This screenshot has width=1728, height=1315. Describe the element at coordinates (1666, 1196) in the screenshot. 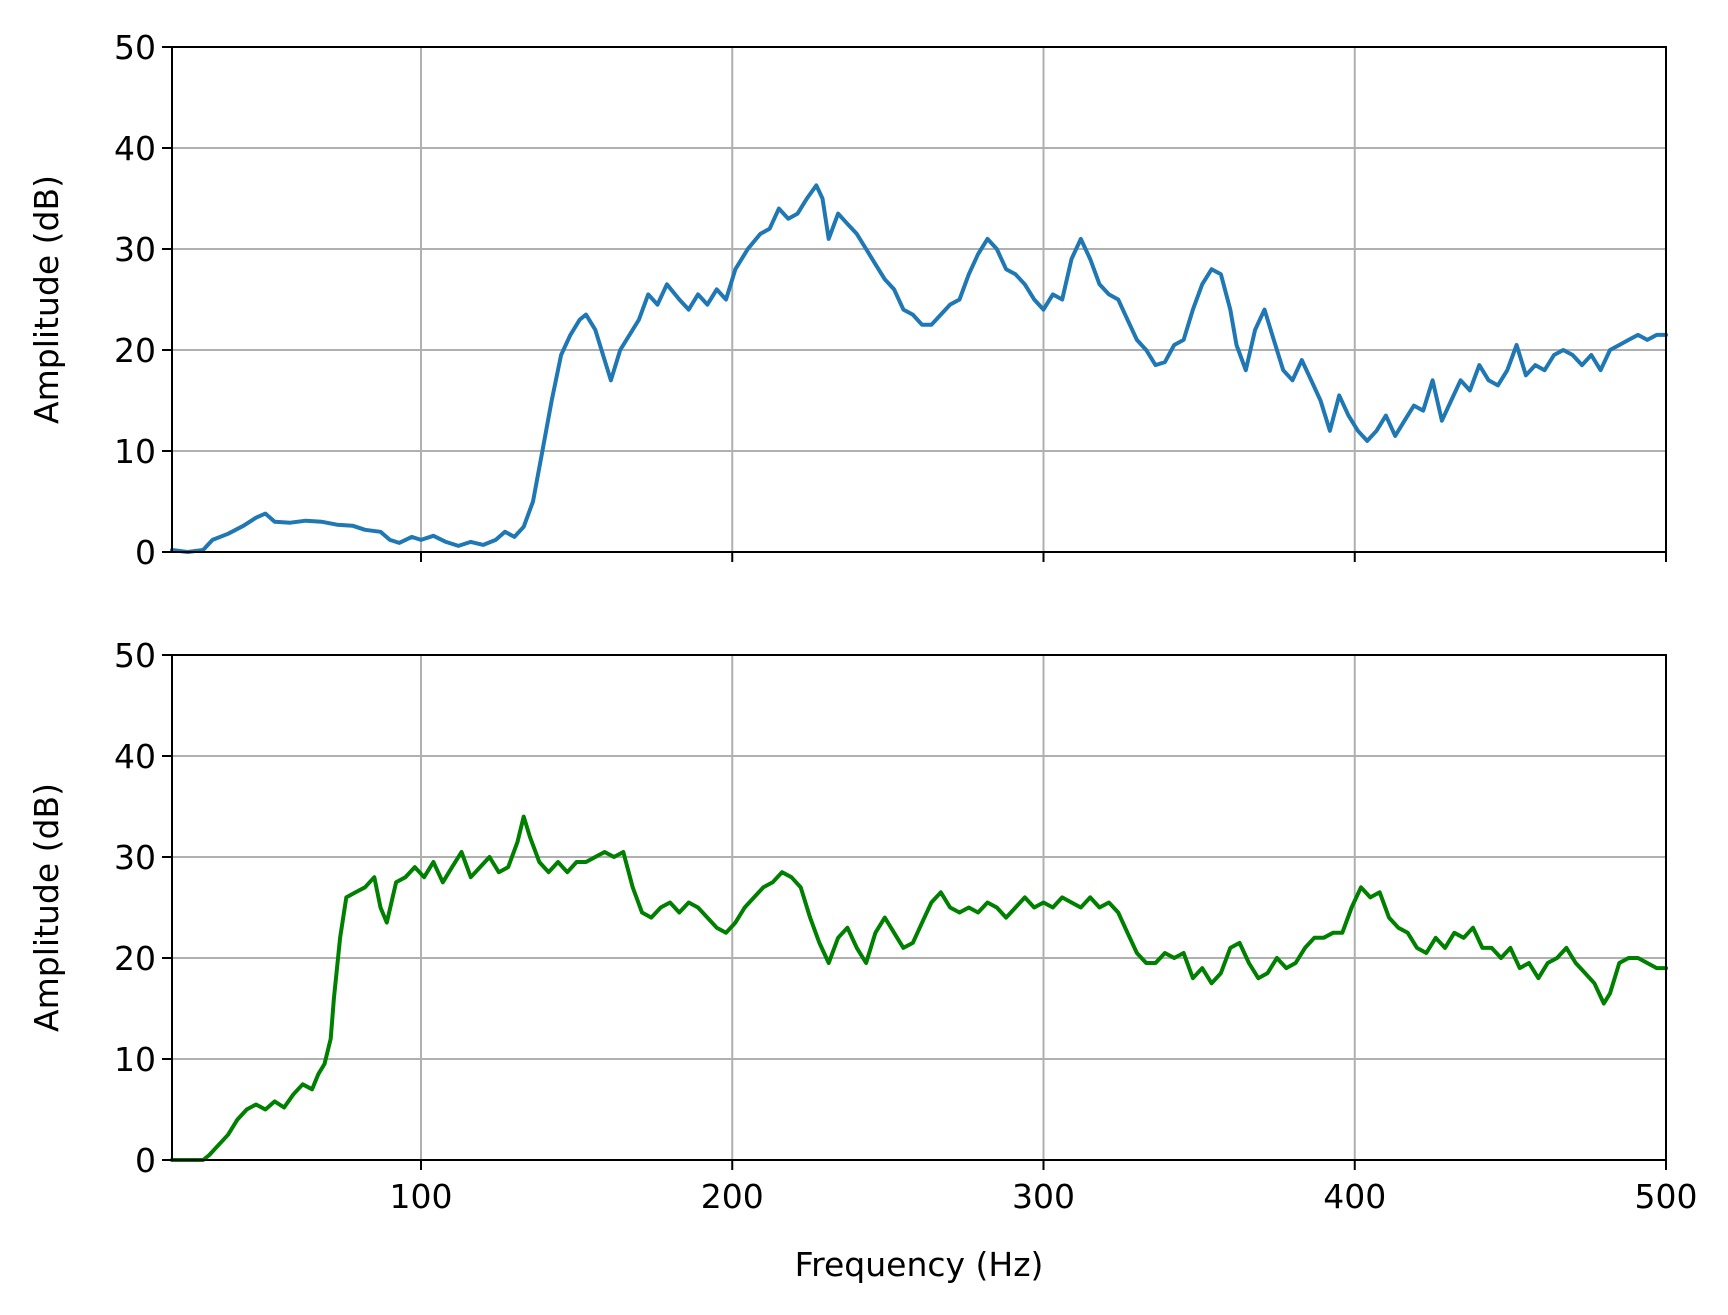

I see `x-tick-label: 500` at that location.